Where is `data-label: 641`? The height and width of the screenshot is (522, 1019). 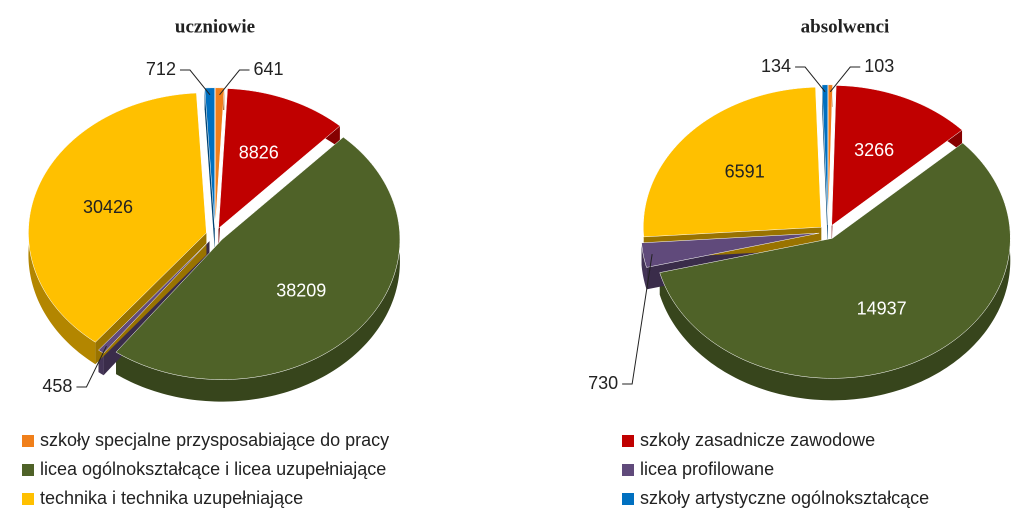 data-label: 641 is located at coordinates (269, 69).